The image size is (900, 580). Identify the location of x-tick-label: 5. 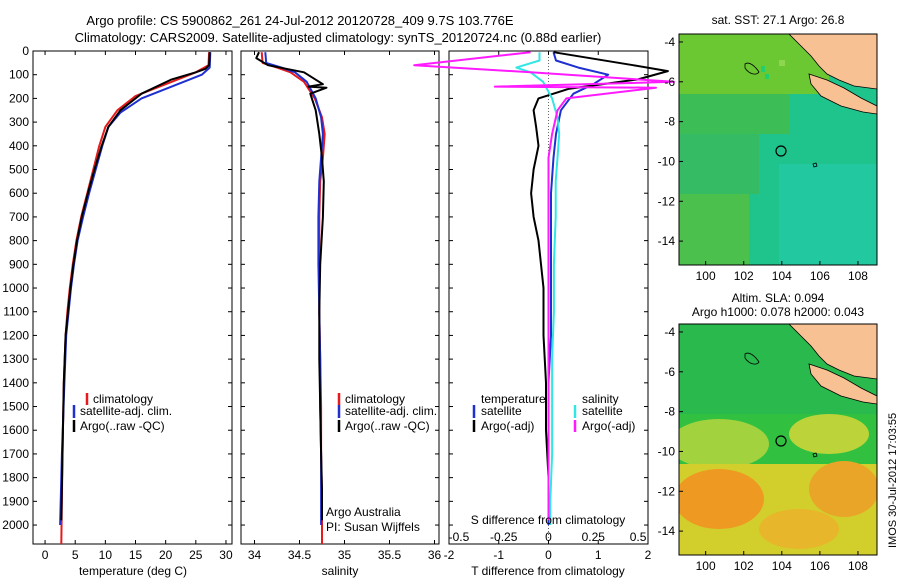
(75, 555).